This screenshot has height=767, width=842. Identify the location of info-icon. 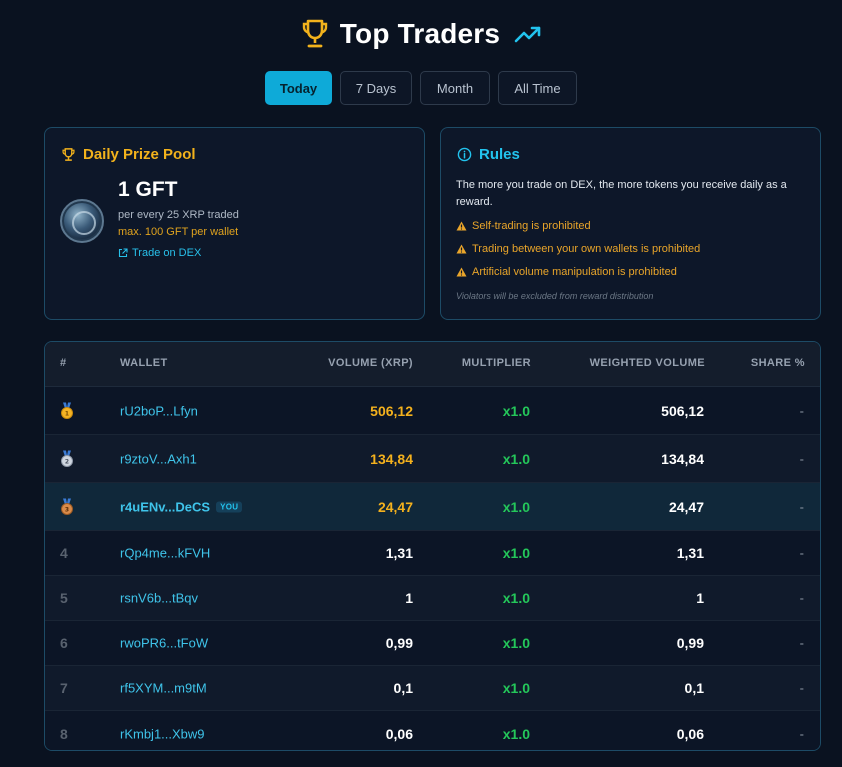
(464, 154).